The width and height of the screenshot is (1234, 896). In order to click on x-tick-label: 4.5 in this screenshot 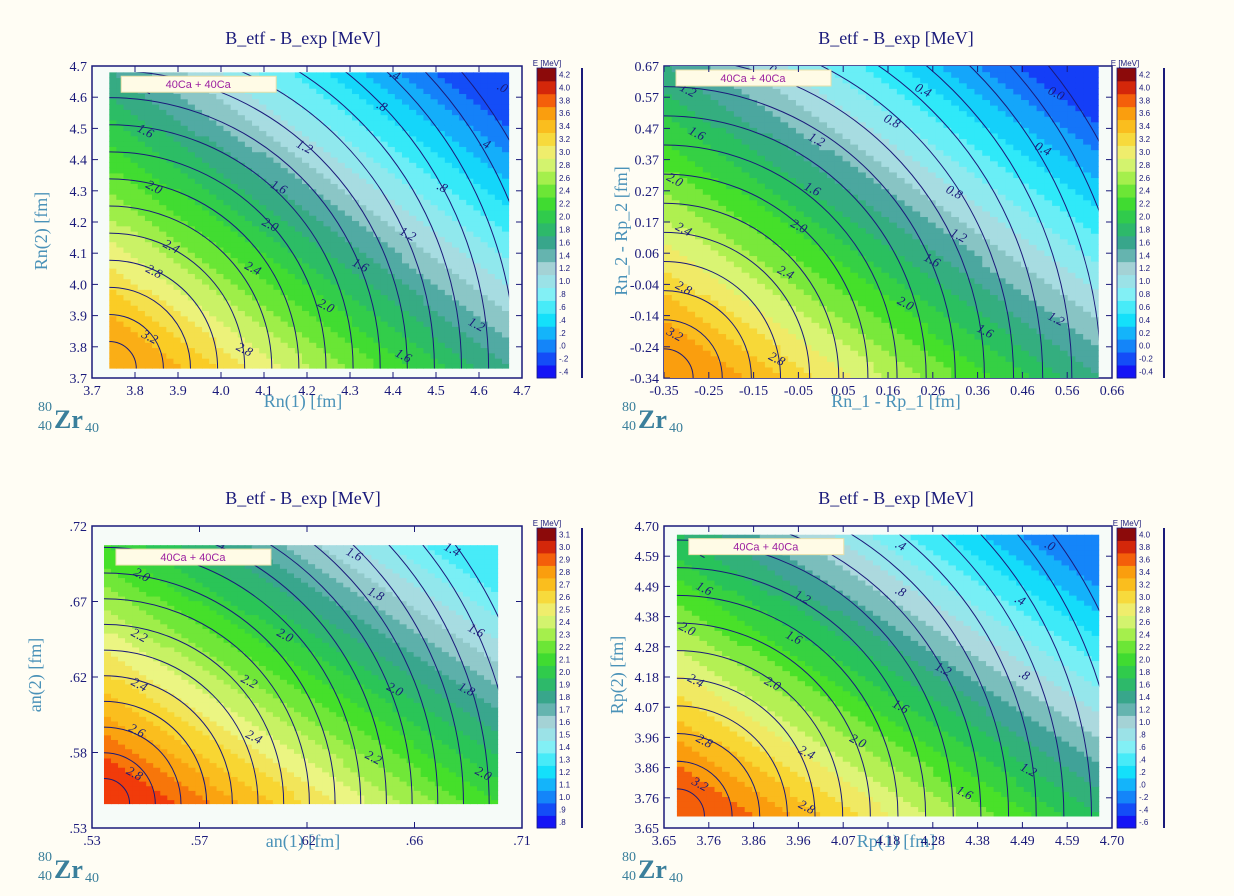, I will do `click(436, 391)`.